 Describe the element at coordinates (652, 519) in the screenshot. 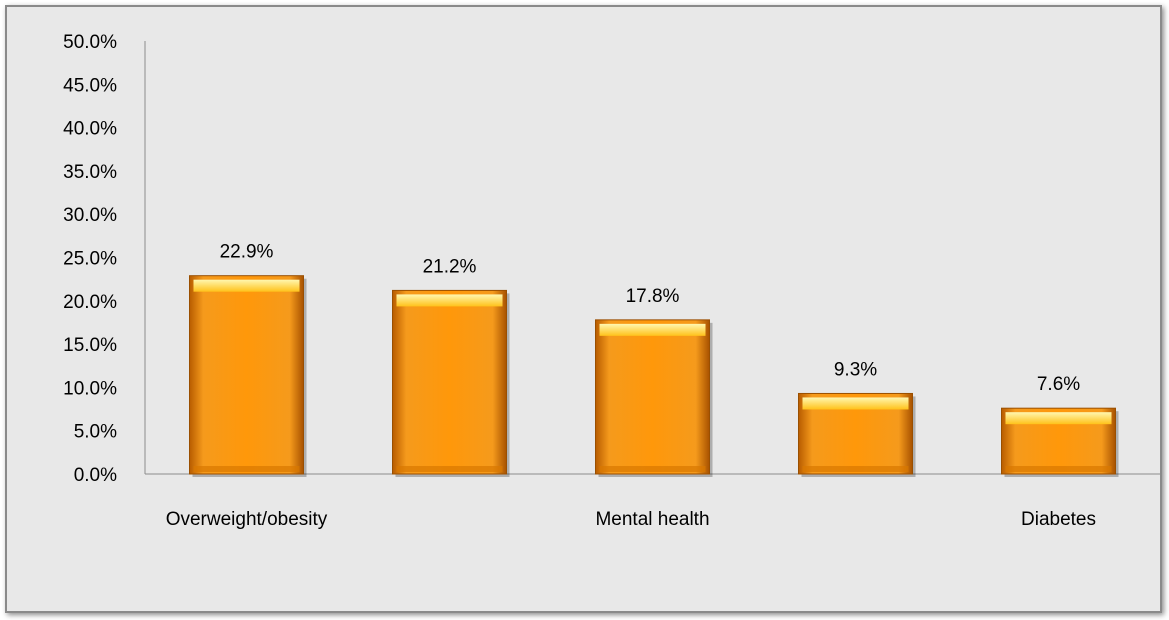

I see `category-label: Mental health` at that location.